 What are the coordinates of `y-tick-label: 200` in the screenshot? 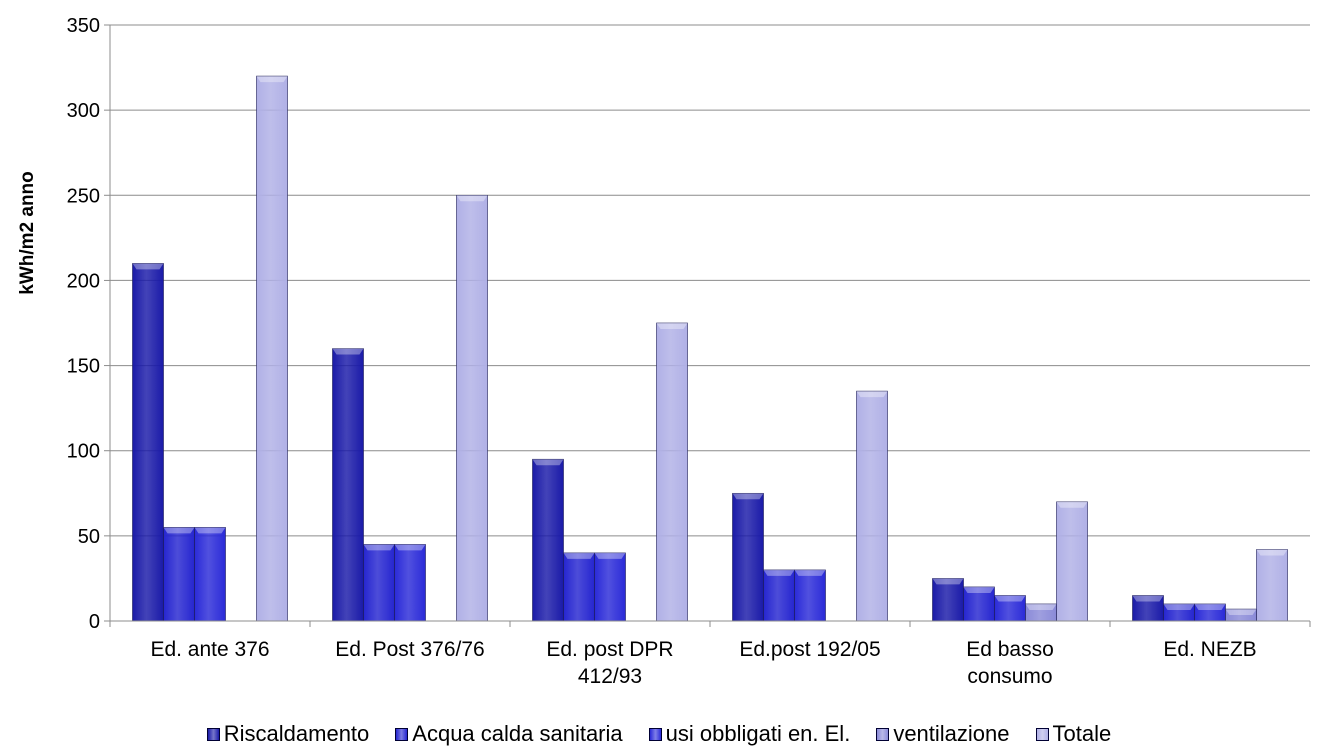 It's located at (83, 281).